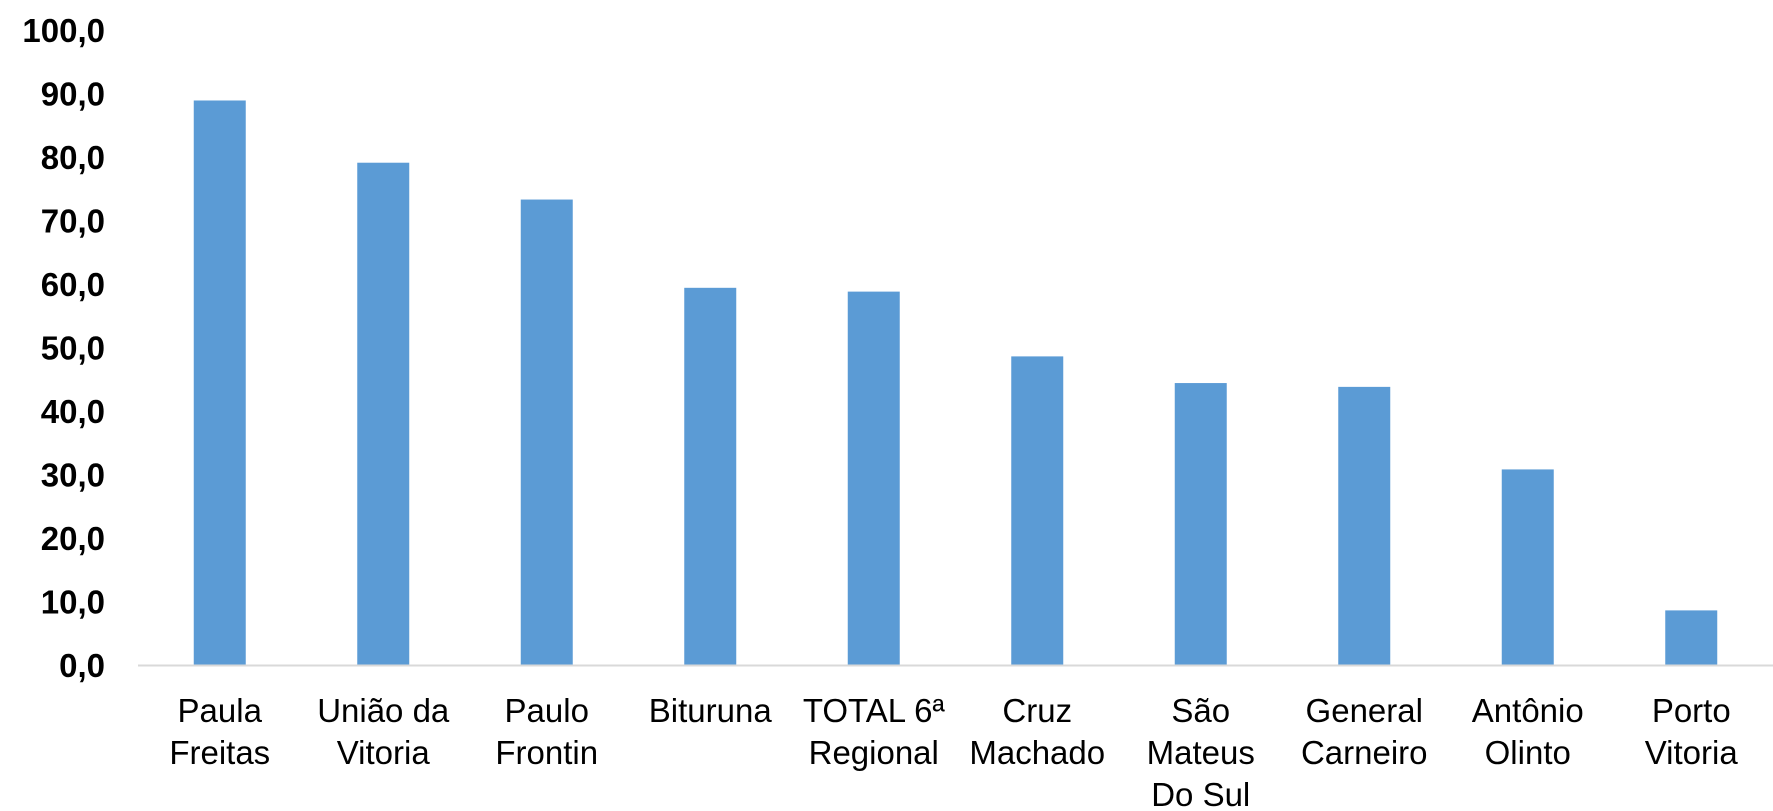  Describe the element at coordinates (220, 710) in the screenshot. I see `x-tick-label-line: Paula` at that location.